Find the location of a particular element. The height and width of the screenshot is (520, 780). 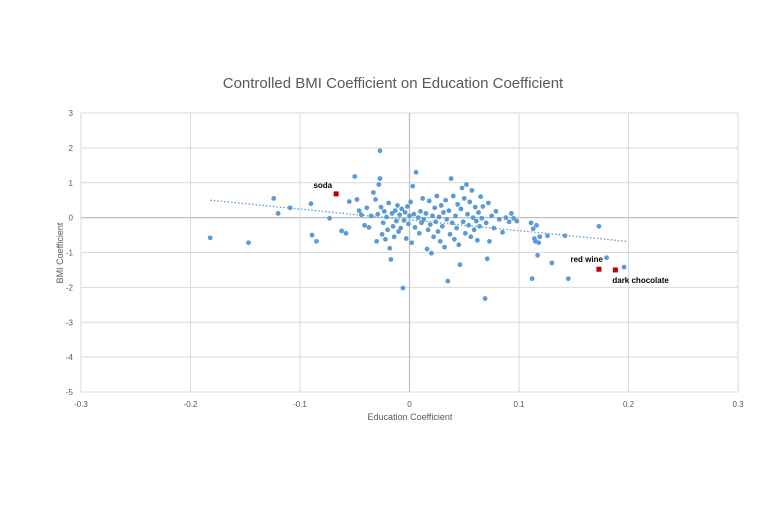

x-tick-label: -0.3 is located at coordinates (81, 404).